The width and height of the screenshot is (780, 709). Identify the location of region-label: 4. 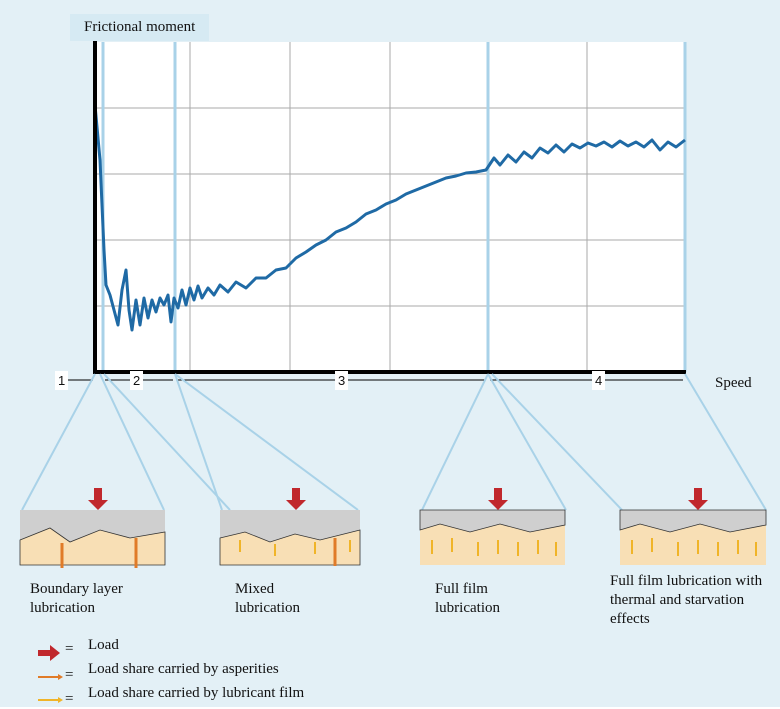
(599, 380).